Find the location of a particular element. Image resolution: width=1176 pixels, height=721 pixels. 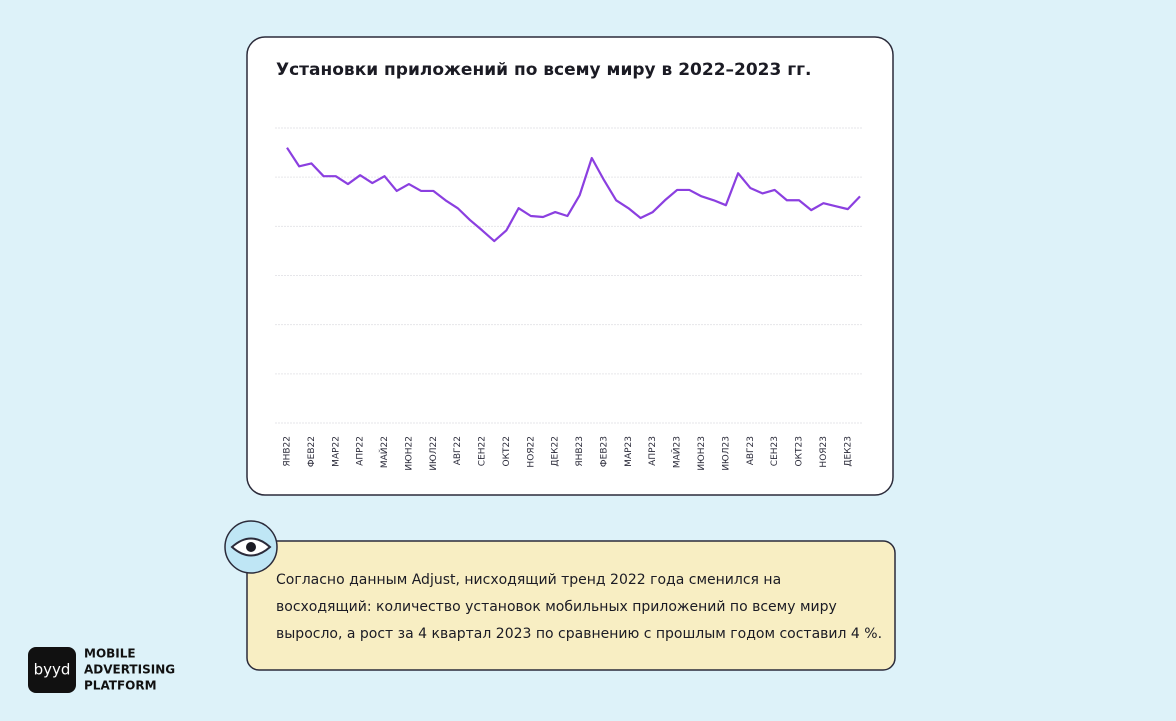

logo-text: PLATFORM is located at coordinates (120, 686).